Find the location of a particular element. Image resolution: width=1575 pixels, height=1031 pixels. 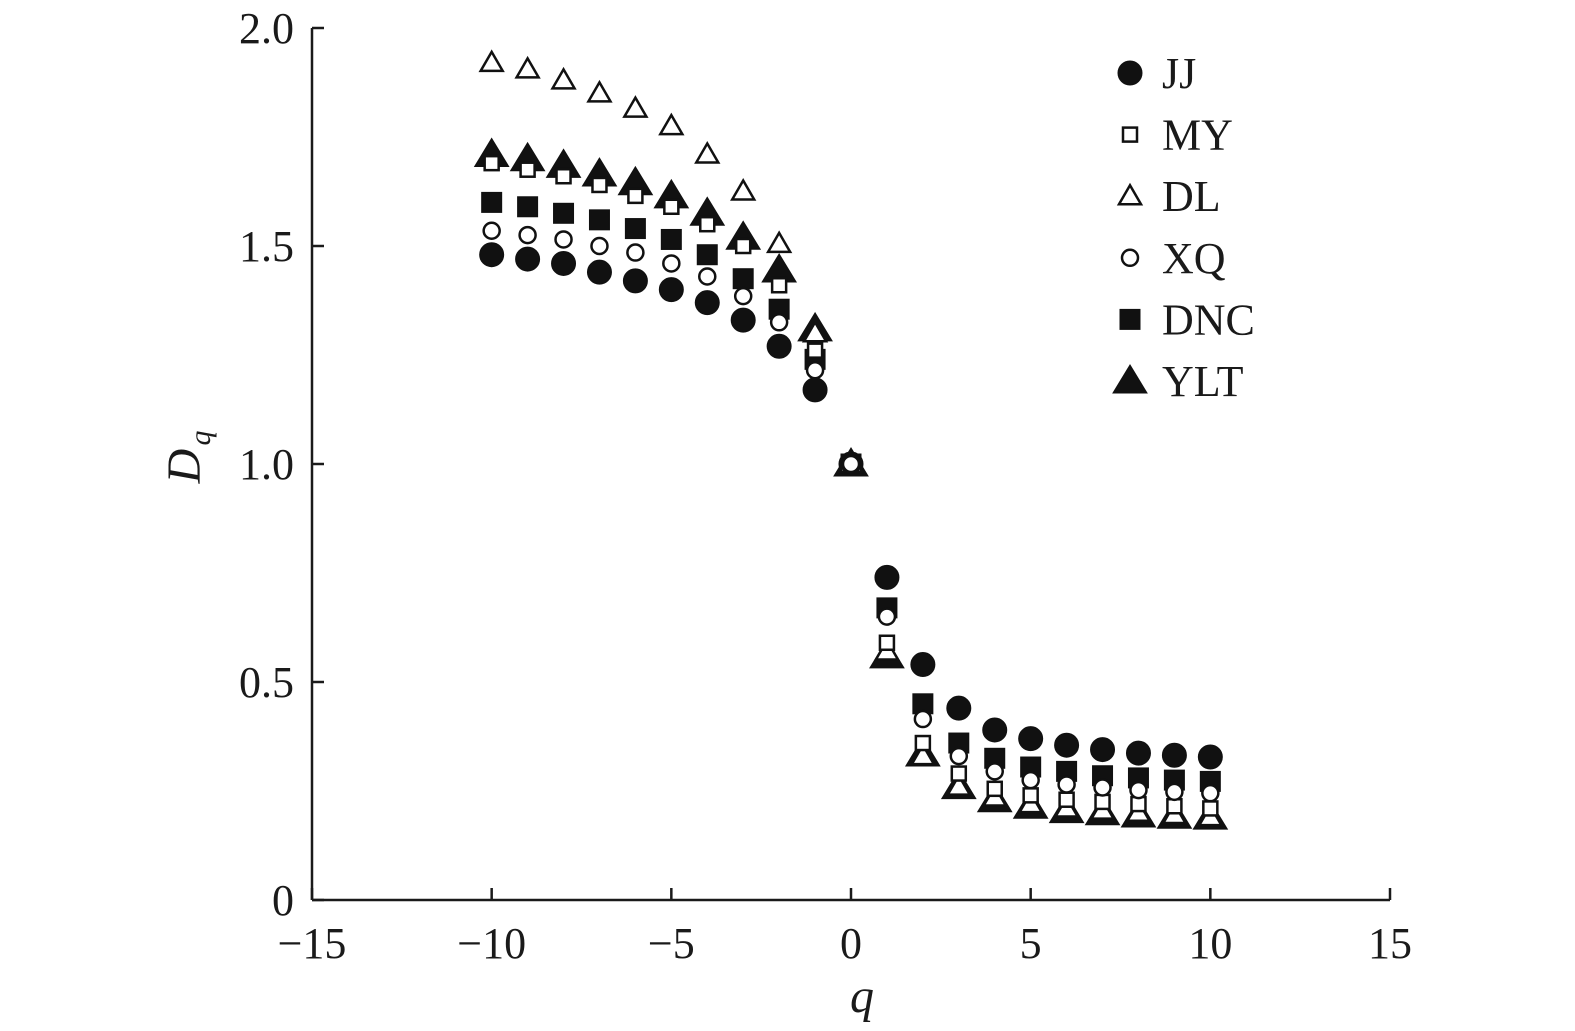

legend-label: DL is located at coordinates (1191, 196).